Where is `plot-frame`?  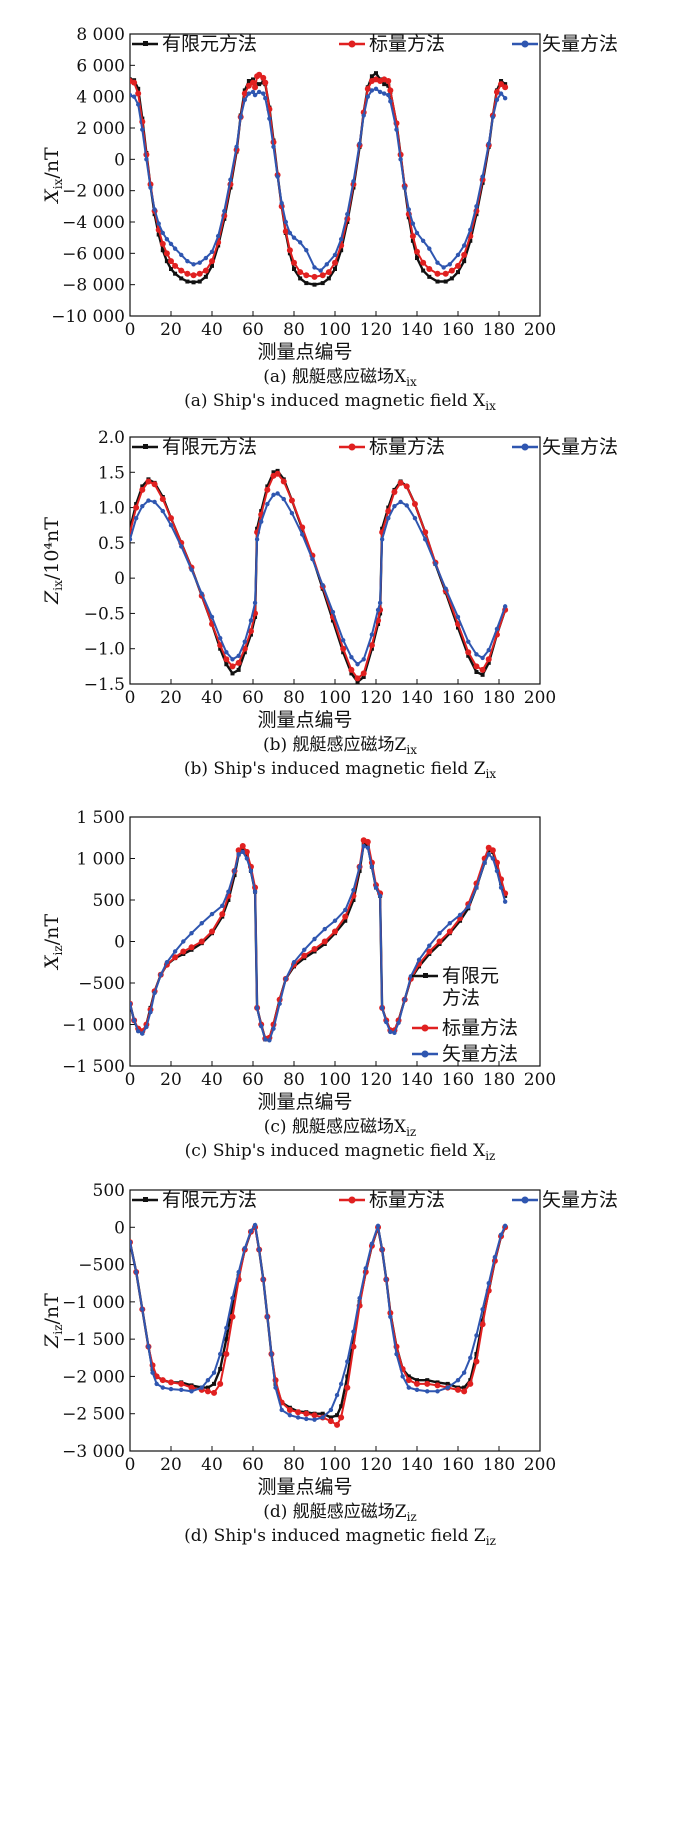 plot-frame is located at coordinates (335, 560).